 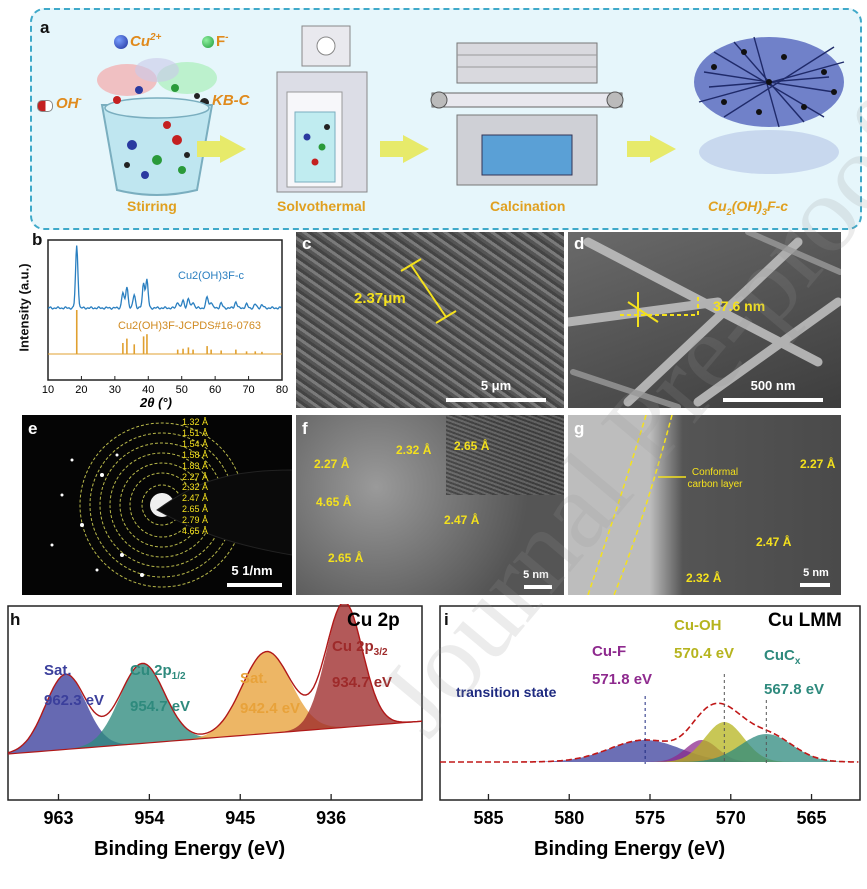 I want to click on xrd-chart: 10 20 30 40 50 60 70 80, so click(x=165, y=317).